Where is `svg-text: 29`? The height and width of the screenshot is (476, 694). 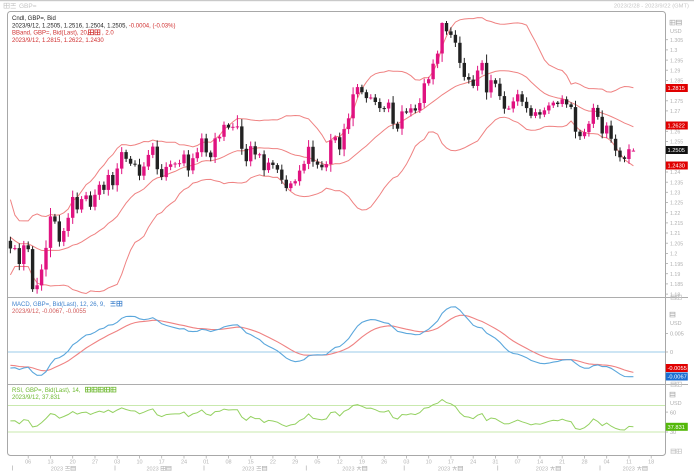 svg-text: 29 is located at coordinates (295, 463).